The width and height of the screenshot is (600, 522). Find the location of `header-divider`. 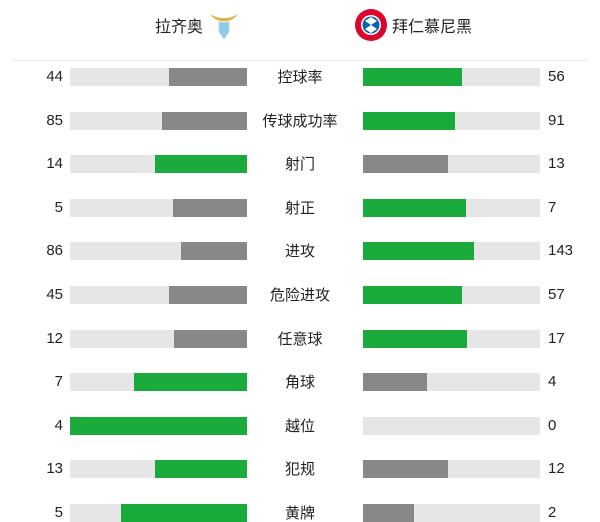

header-divider is located at coordinates (300, 60).